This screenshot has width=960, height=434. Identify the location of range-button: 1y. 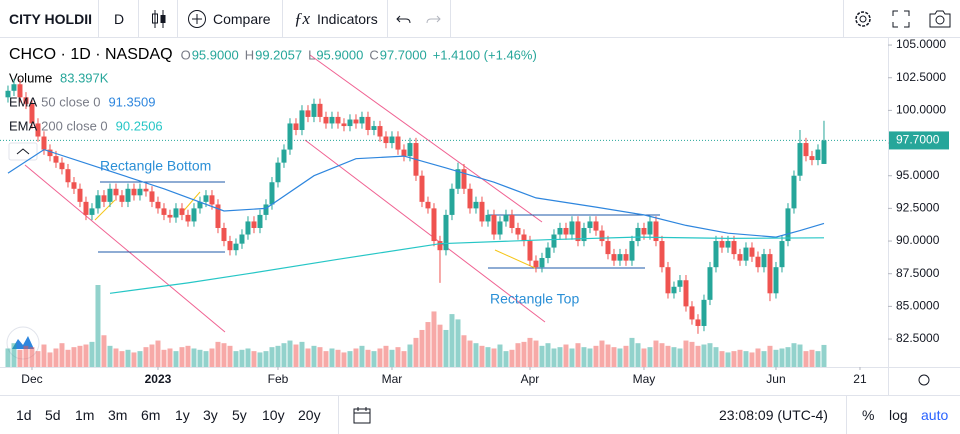
(182, 415).